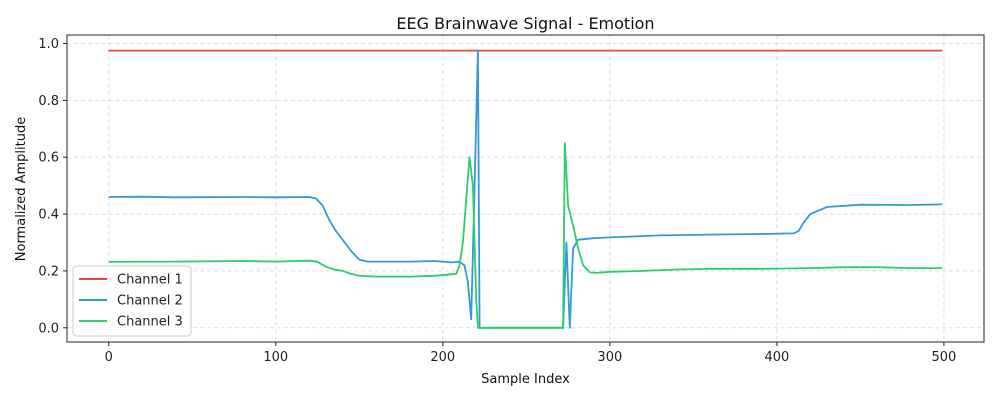 The height and width of the screenshot is (400, 1000). Describe the element at coordinates (943, 357) in the screenshot. I see `x-tick-label: 500` at that location.